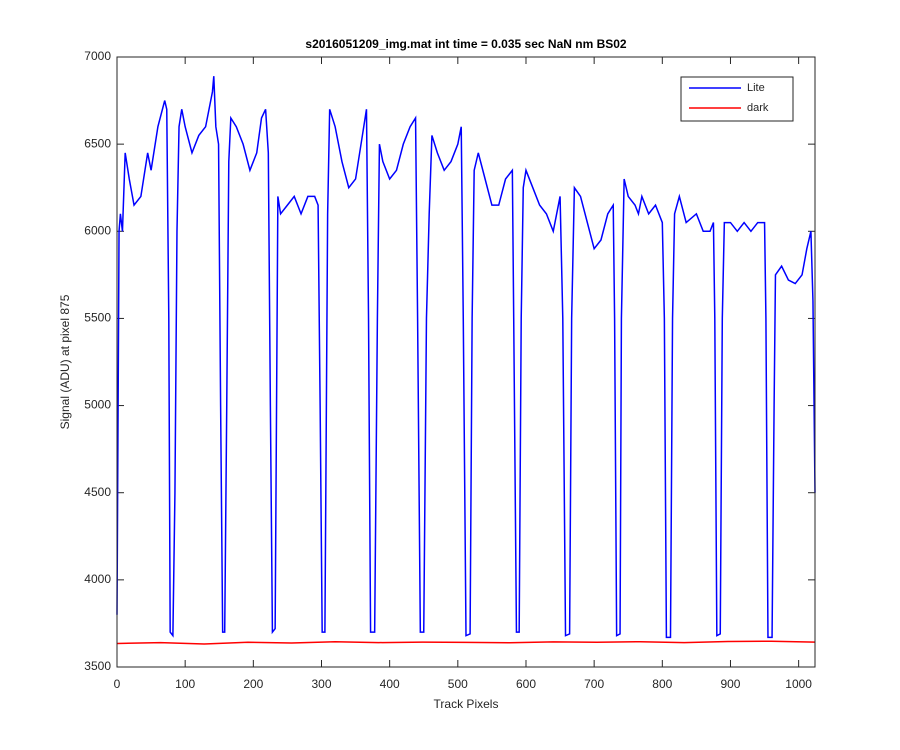 This screenshot has height=750, width=900. What do you see at coordinates (390, 684) in the screenshot?
I see `x-tick-label: 400` at bounding box center [390, 684].